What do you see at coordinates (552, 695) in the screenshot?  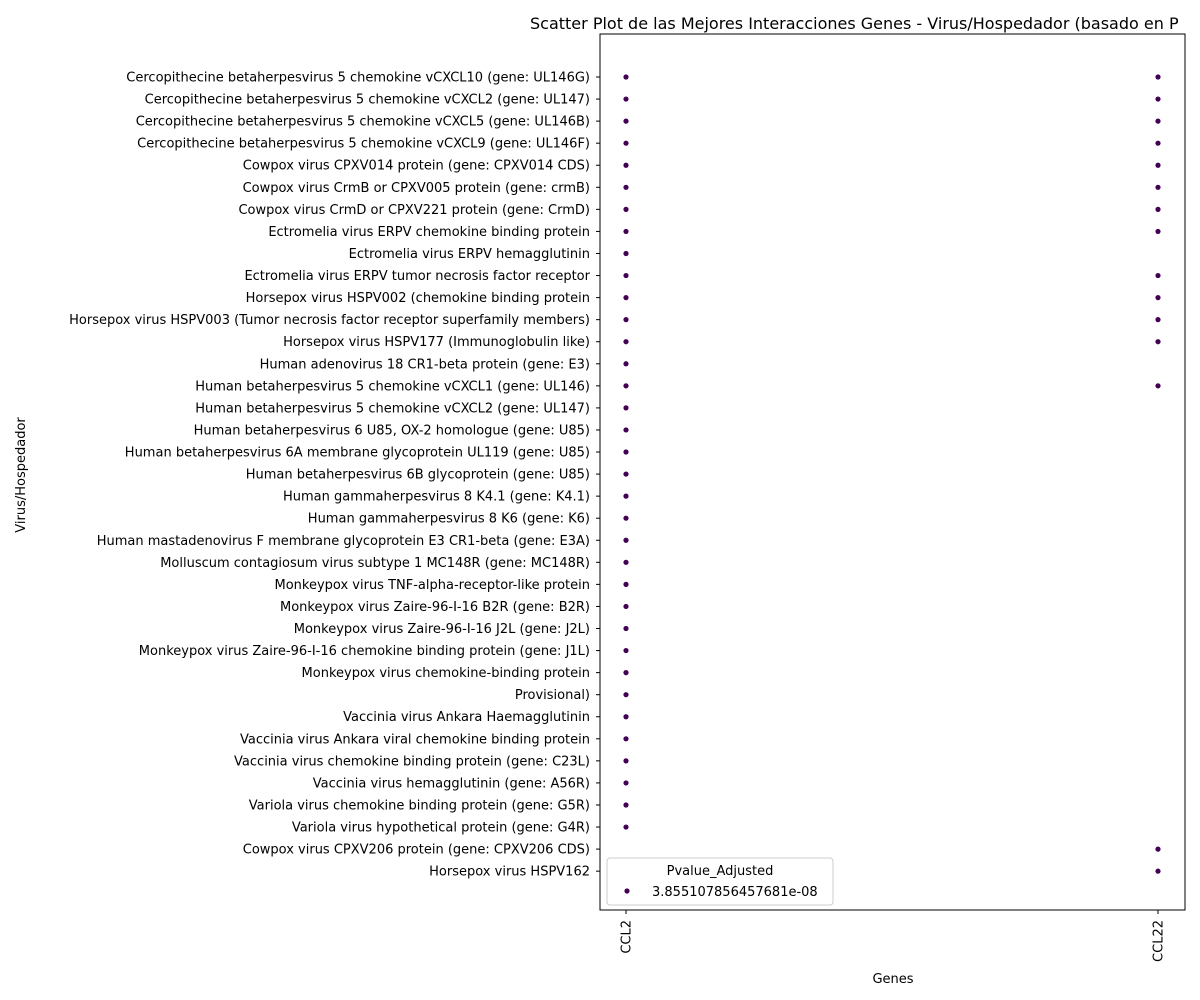 I see `y-tick-label: Provisional)` at bounding box center [552, 695].